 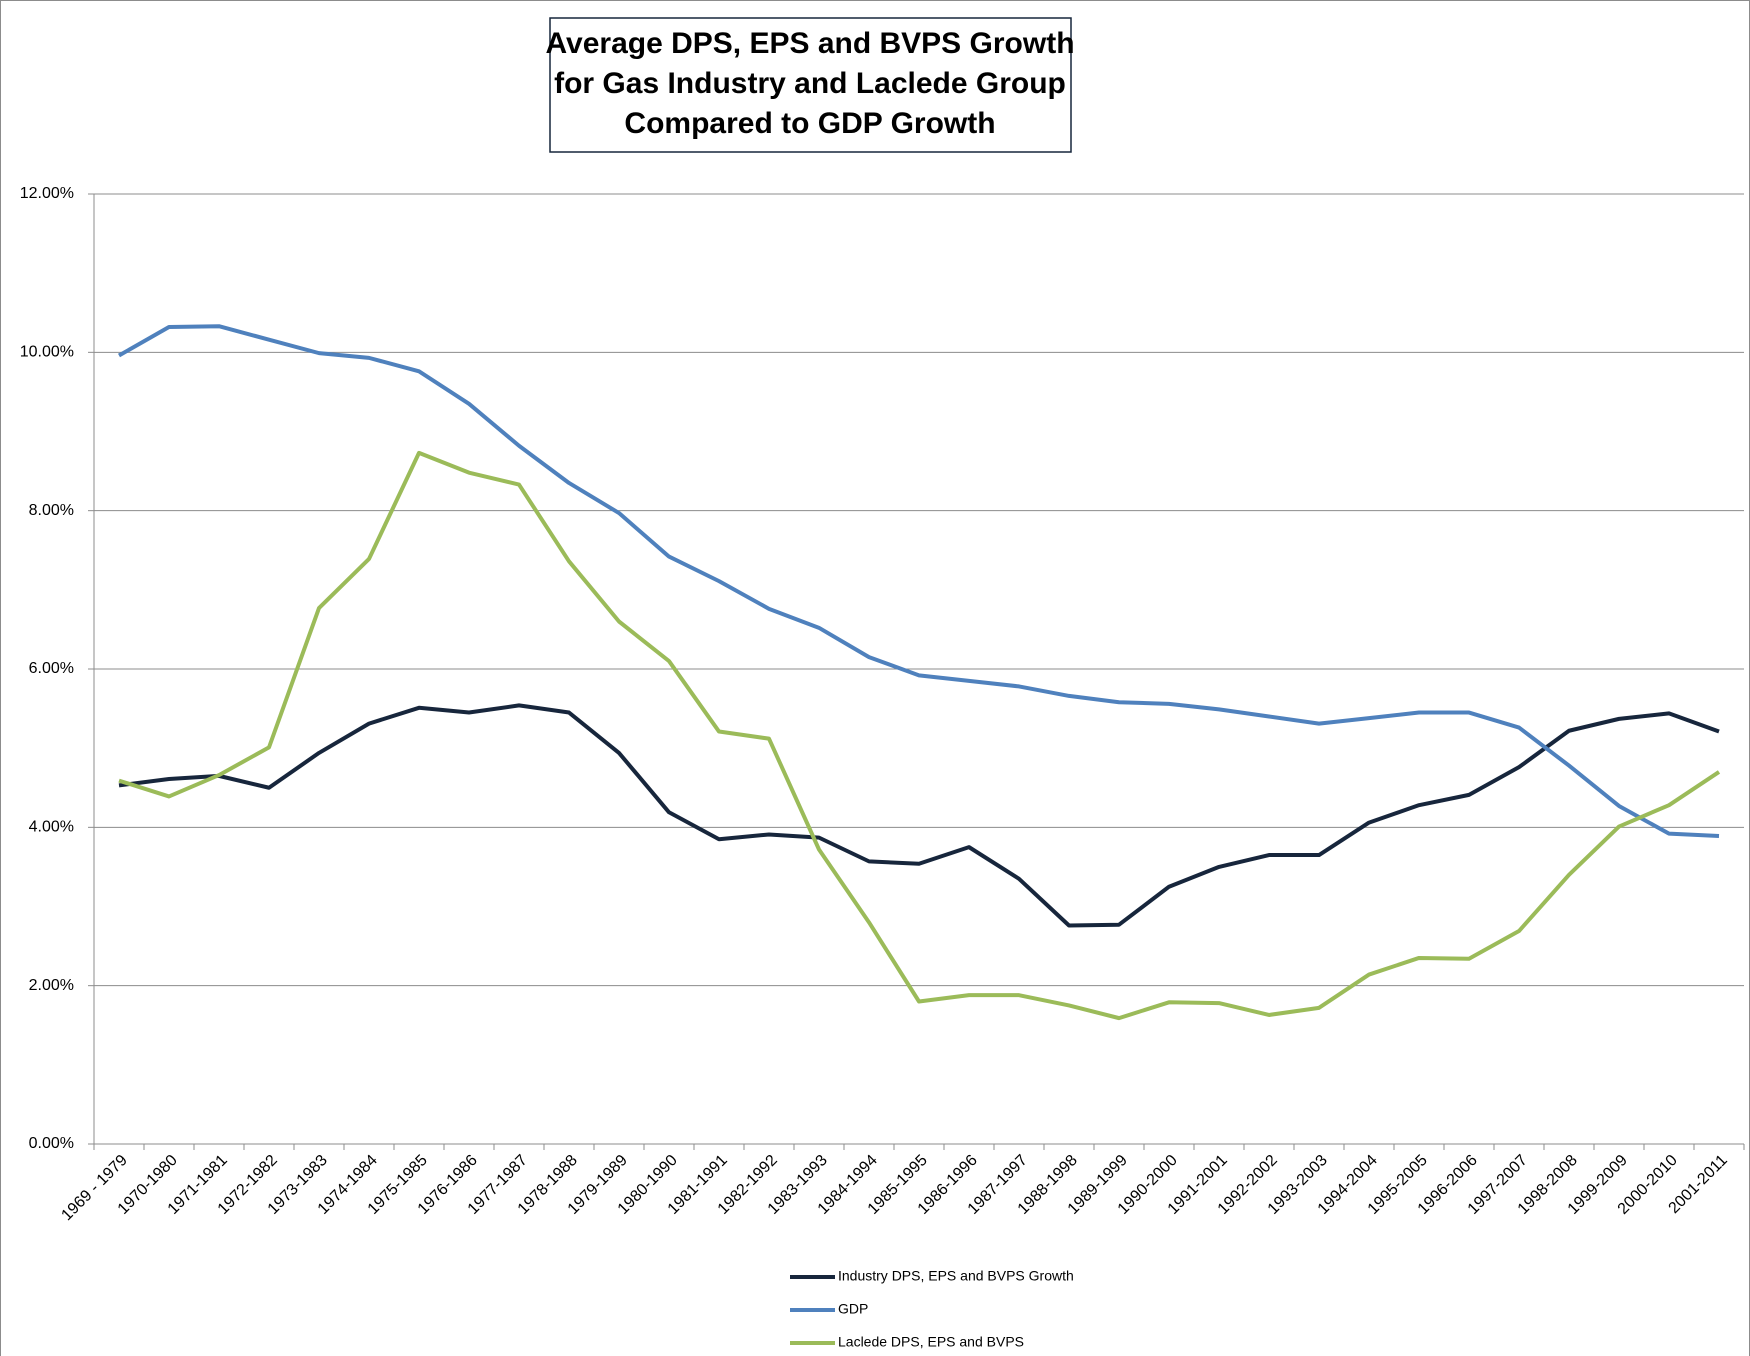 I want to click on title-box, so click(x=810, y=85).